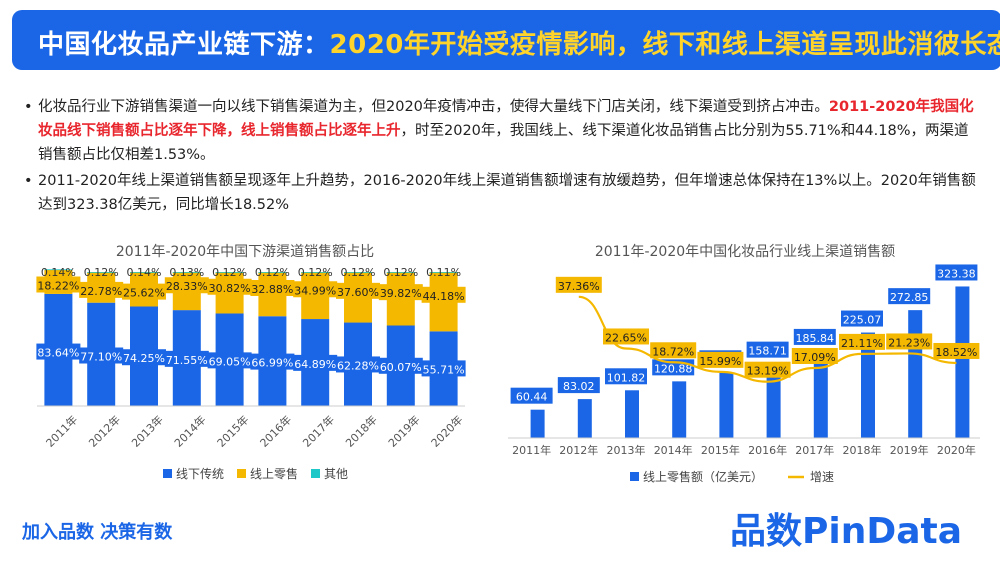 This screenshot has width=1000, height=562. I want to click on growth-line, so click(767, 339).